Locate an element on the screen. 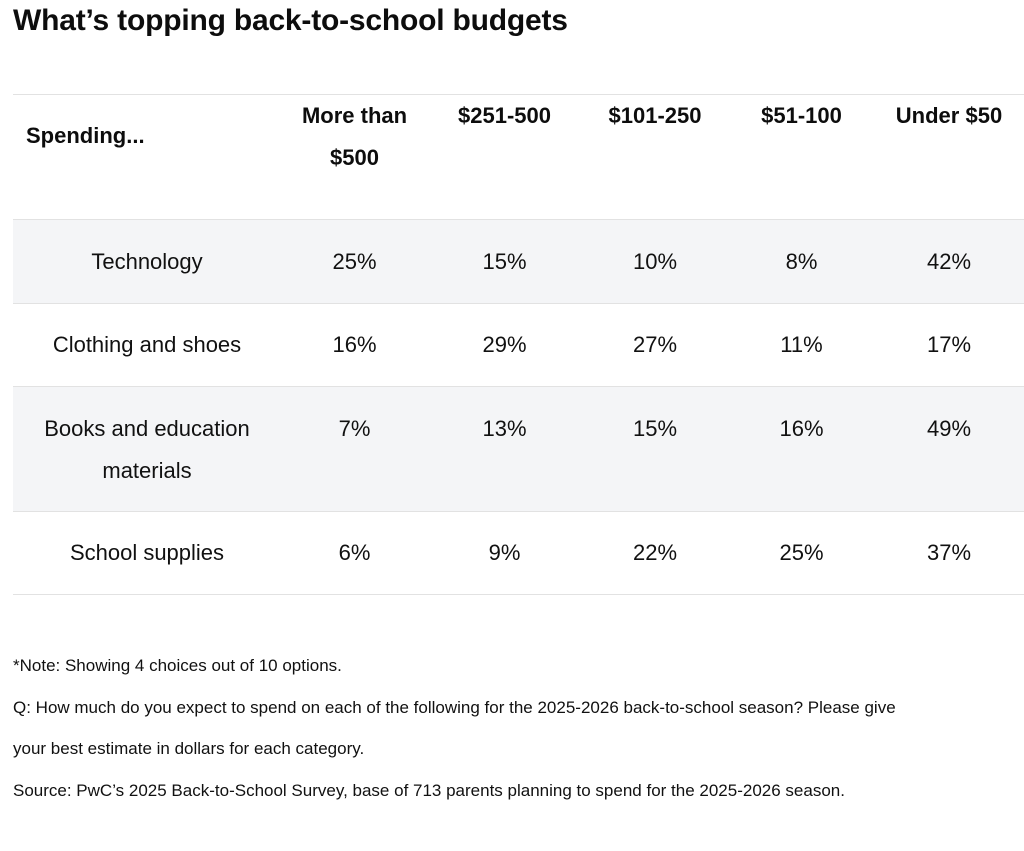  column-header: $51-100 is located at coordinates (801, 115).